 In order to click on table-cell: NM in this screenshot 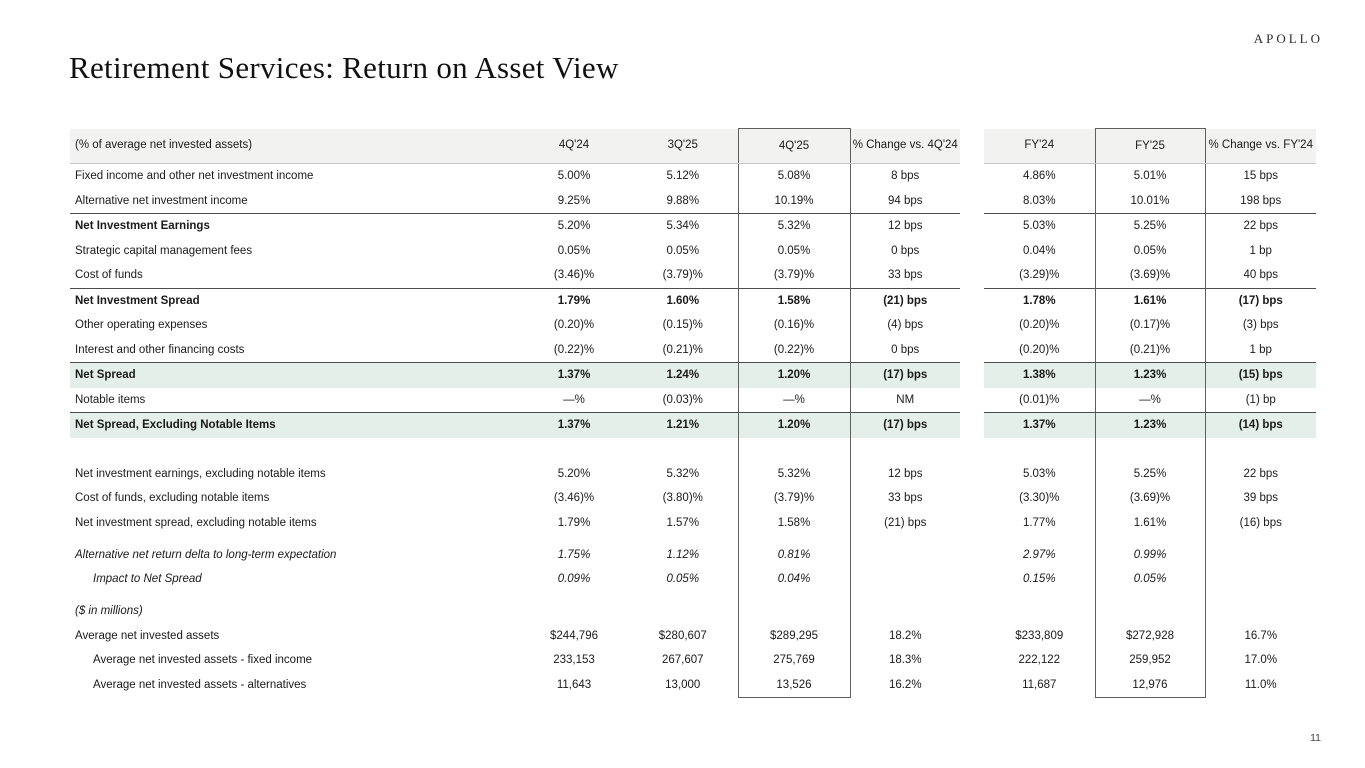, I will do `click(905, 400)`.